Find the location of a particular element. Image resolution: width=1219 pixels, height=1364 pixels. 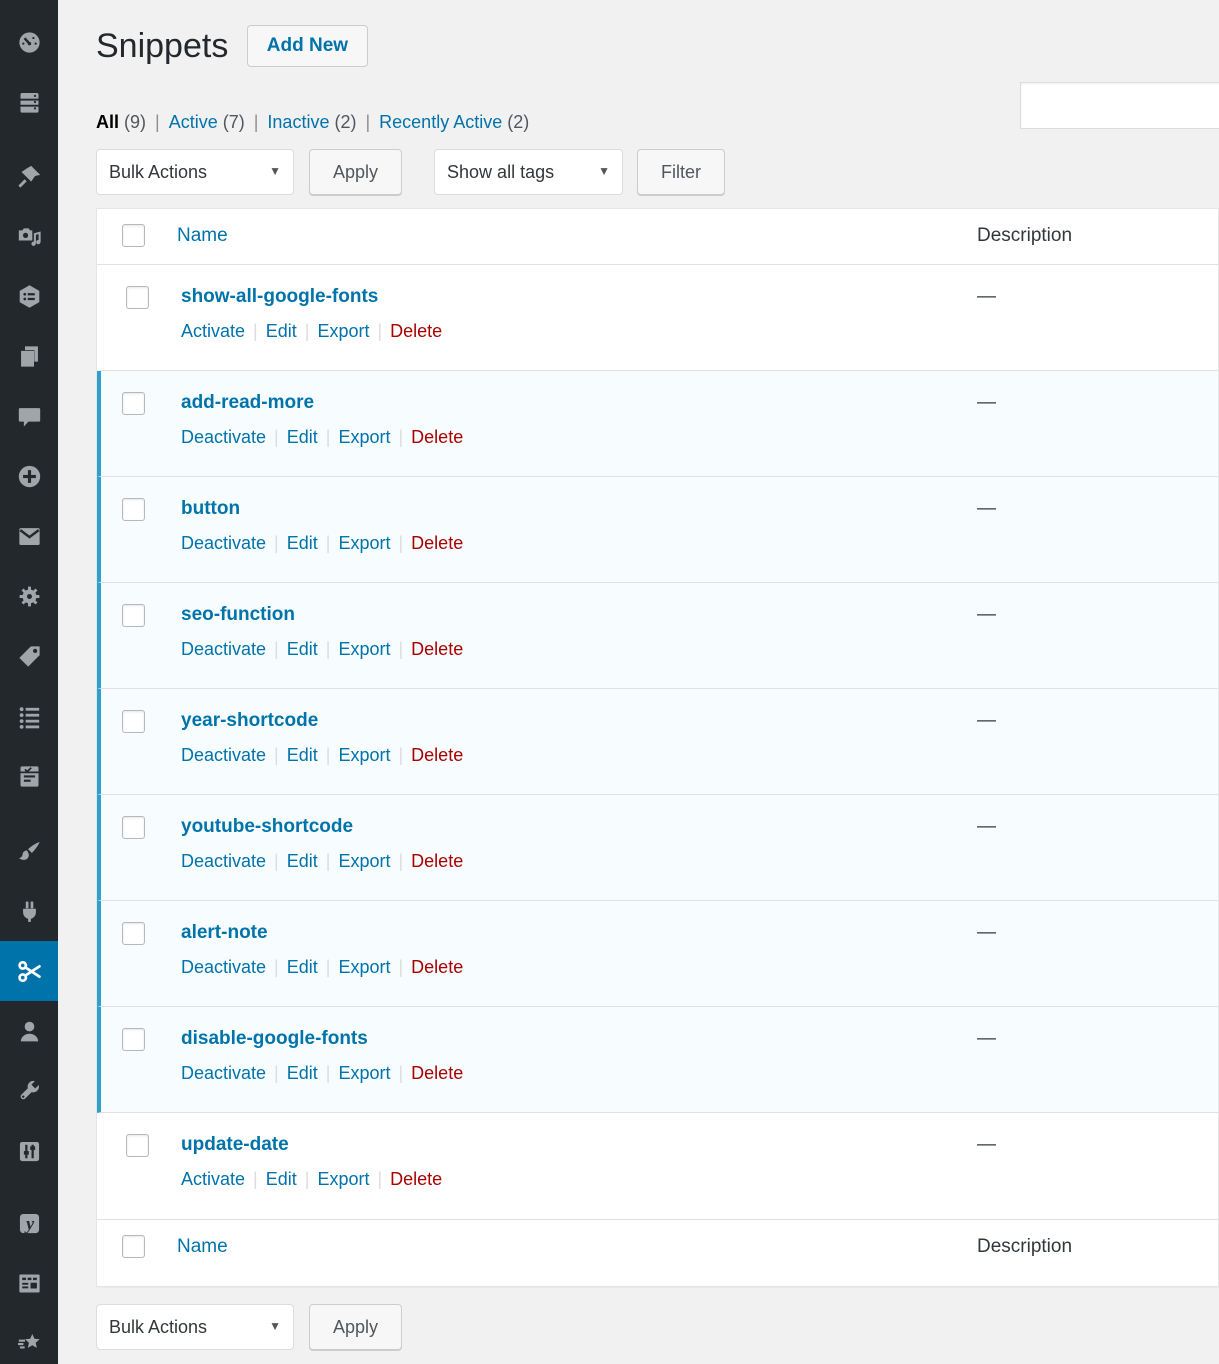

apply-button-bottom: Apply is located at coordinates (356, 1327).